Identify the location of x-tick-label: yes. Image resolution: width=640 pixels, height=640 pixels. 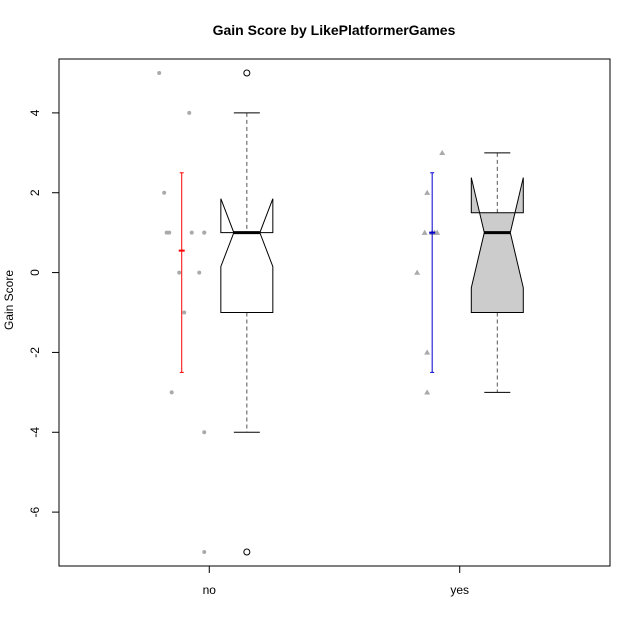
(459, 590).